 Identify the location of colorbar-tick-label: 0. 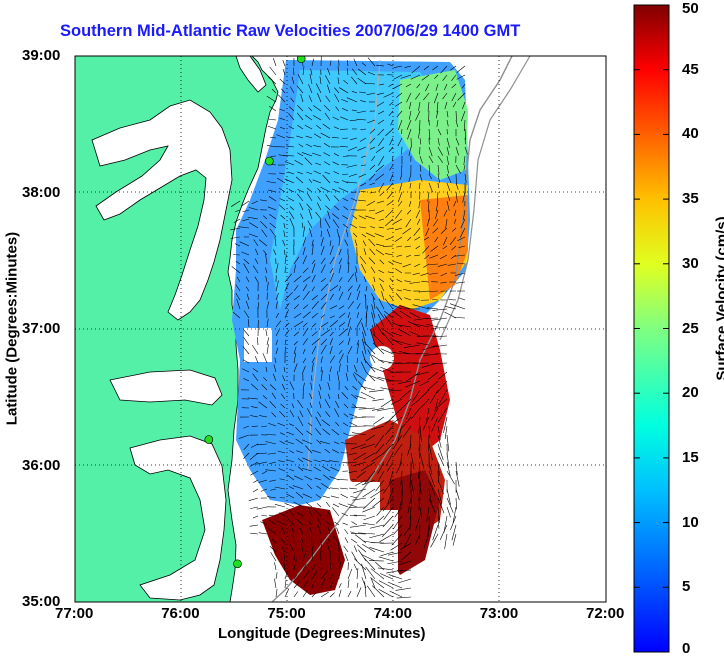
(686, 648).